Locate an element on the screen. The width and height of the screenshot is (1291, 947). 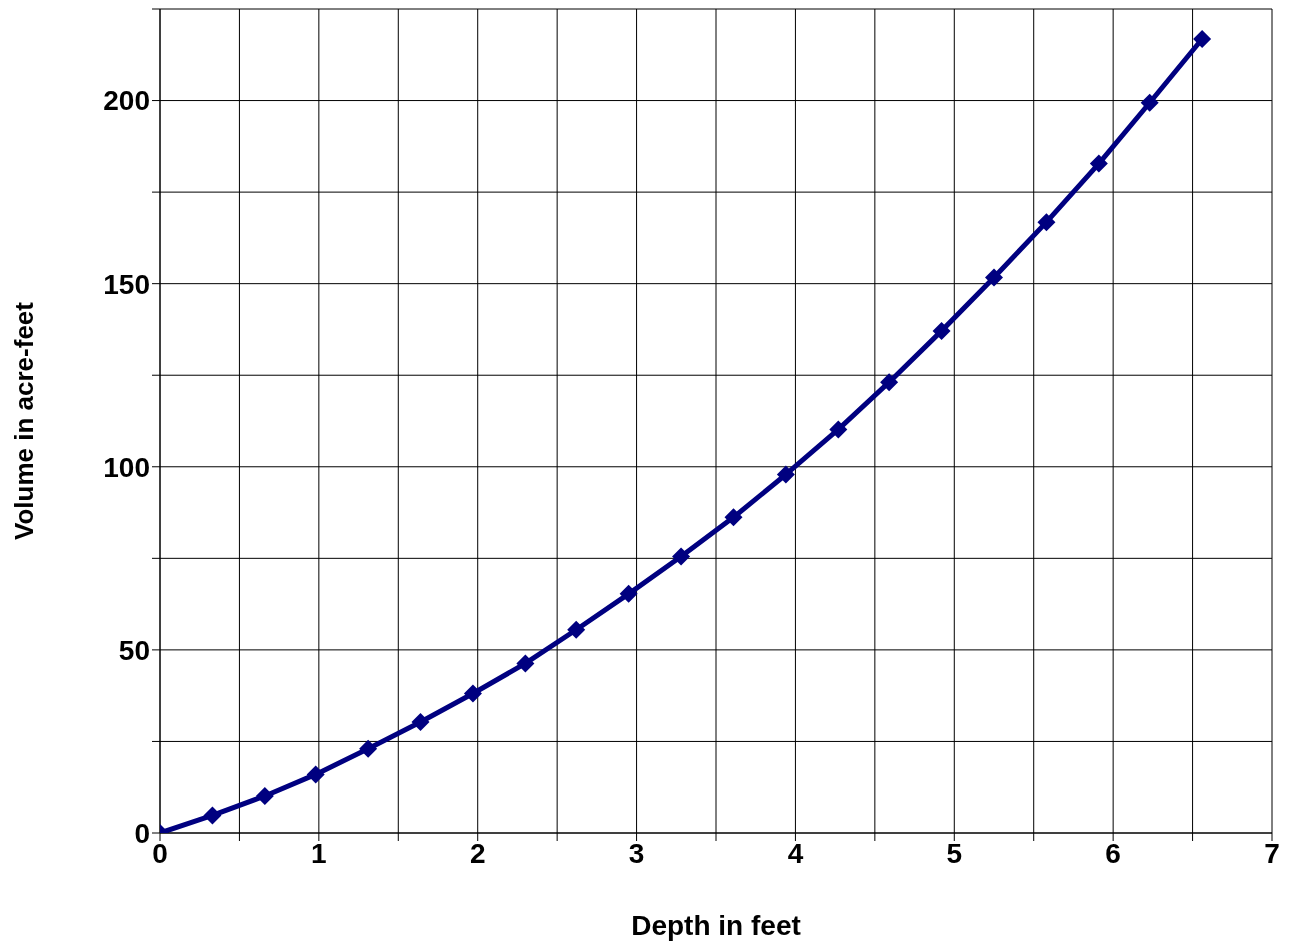
y-tick-label: 200 is located at coordinates (126, 101).